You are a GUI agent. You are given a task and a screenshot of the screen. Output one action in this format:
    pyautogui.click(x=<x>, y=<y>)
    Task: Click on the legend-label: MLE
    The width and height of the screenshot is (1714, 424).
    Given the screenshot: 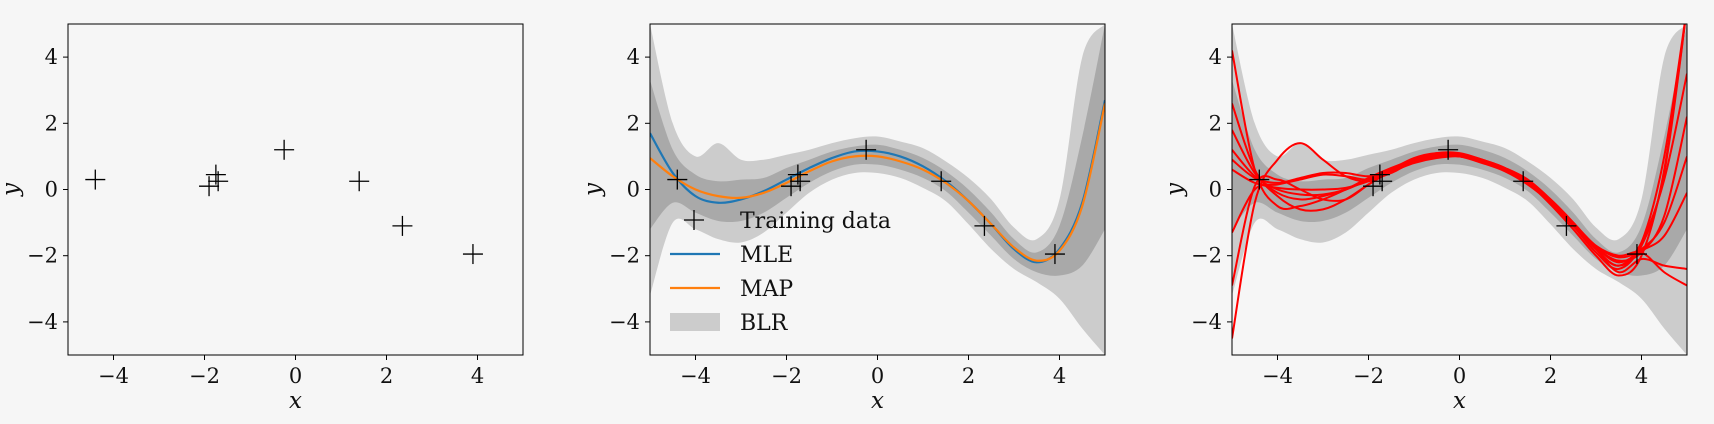 What is the action you would take?
    pyautogui.click(x=766, y=255)
    